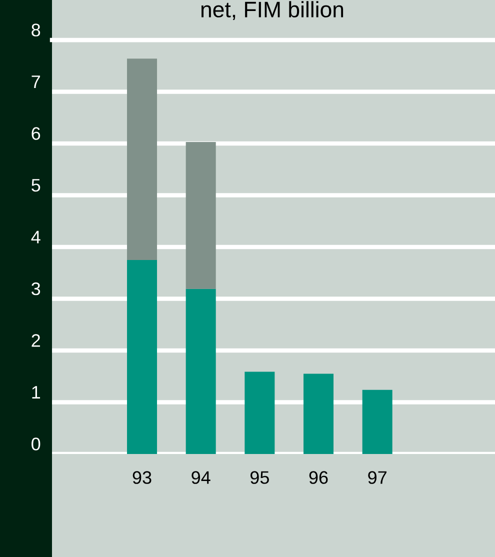 The image size is (495, 557). Describe the element at coordinates (36, 82) in the screenshot. I see `y-tick-label: 7` at that location.